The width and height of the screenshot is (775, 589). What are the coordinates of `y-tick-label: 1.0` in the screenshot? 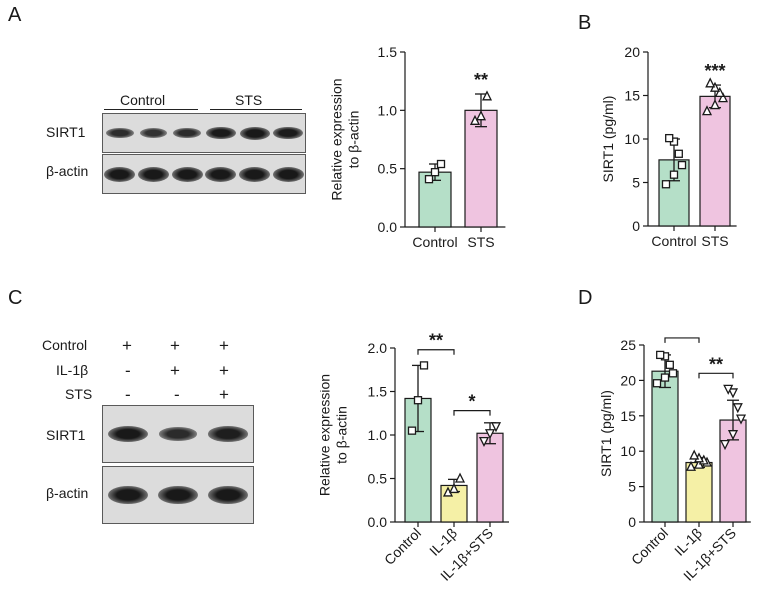 It's located at (378, 435).